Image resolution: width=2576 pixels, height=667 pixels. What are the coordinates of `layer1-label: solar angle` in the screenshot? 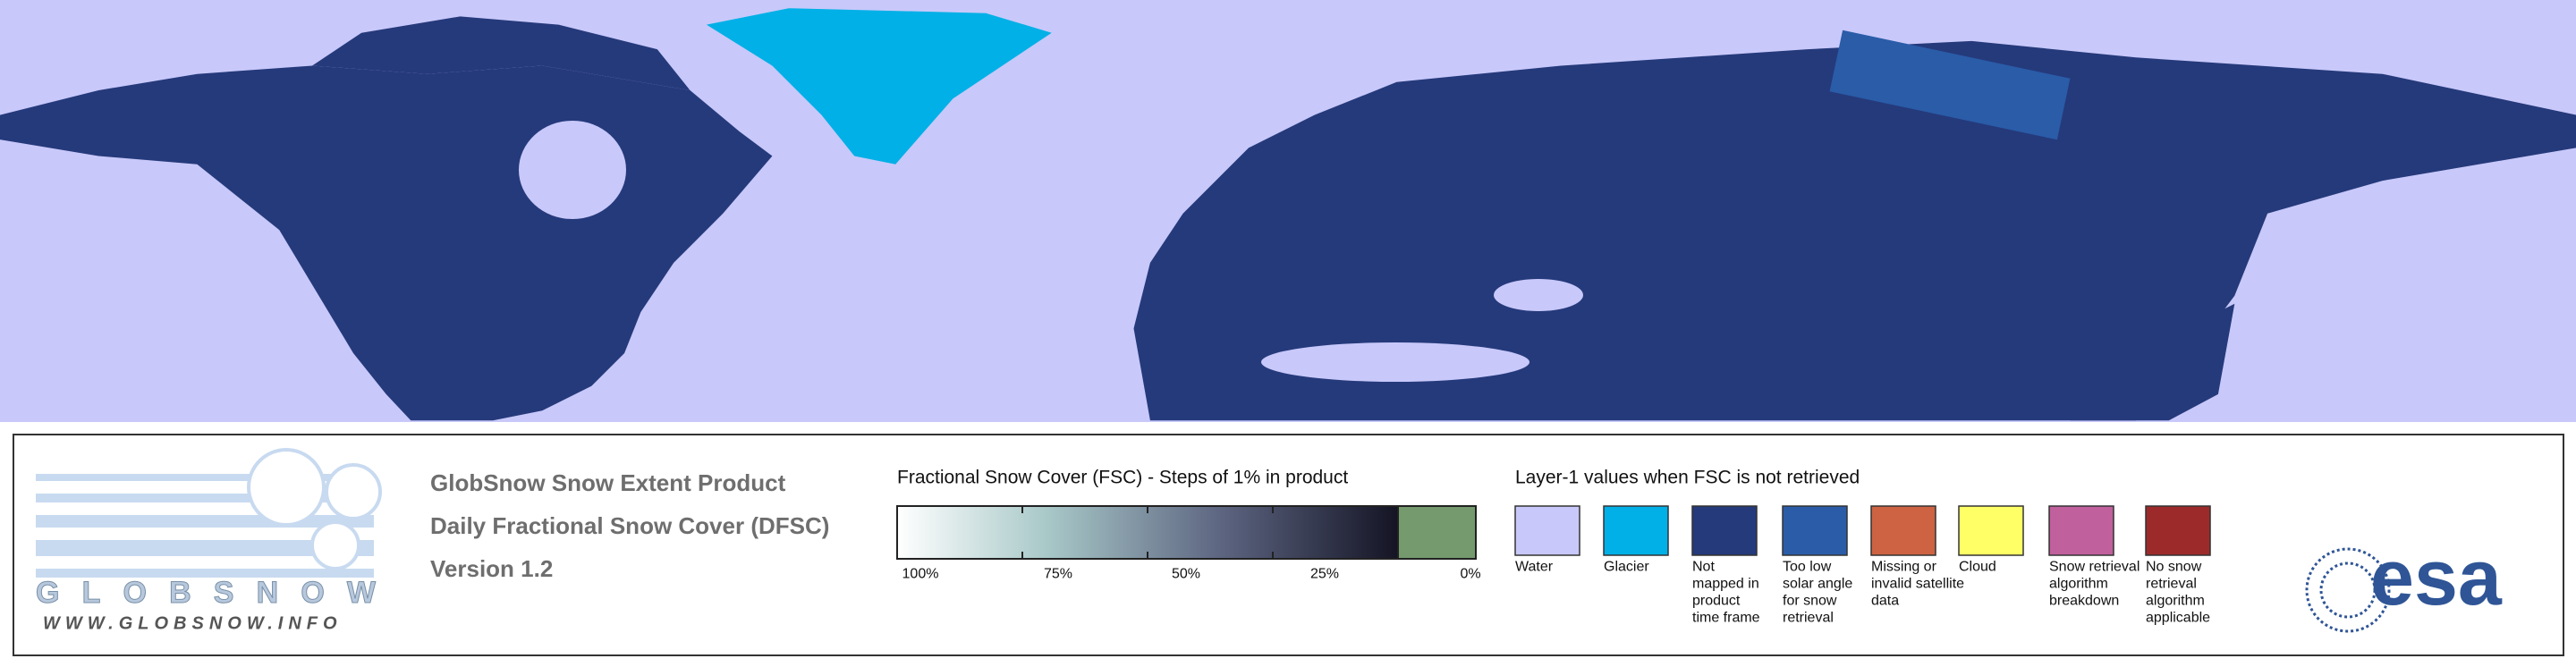 It's located at (1817, 583).